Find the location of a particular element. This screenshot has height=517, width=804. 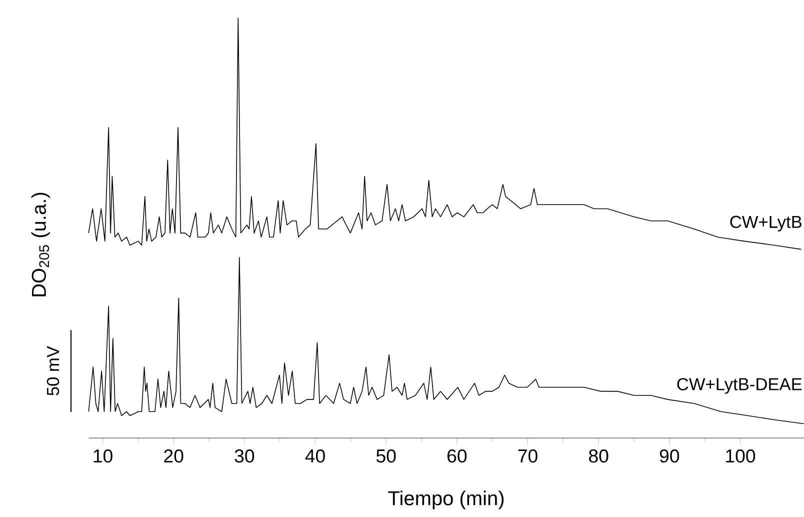

x-tick-label: 70 is located at coordinates (528, 456).